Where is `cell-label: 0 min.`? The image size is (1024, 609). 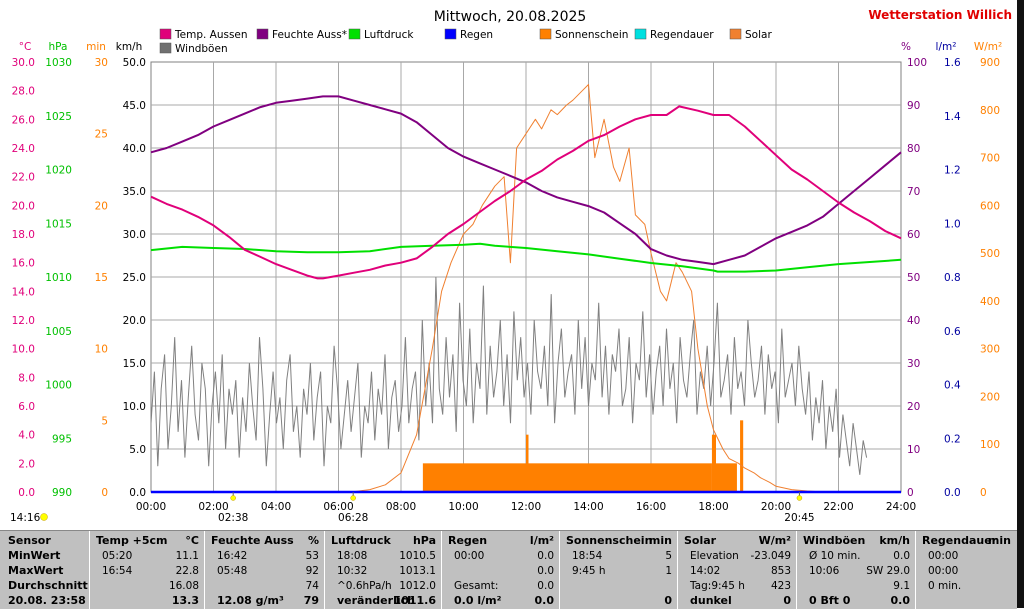
cell-label: 0 min. is located at coordinates (945, 586).